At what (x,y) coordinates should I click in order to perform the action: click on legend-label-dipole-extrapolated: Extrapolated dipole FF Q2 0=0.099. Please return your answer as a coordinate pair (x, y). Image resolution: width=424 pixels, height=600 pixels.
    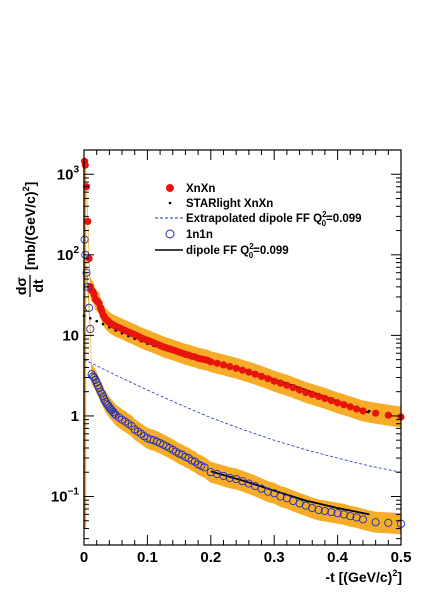
    Looking at the image, I should click on (274, 219).